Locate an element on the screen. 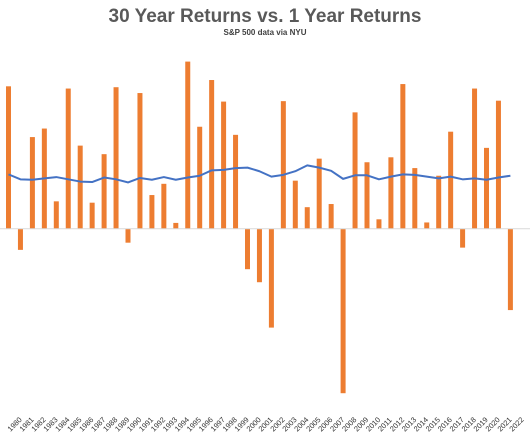 Image resolution: width=530 pixels, height=442 pixels. bar-1999 is located at coordinates (236, 181).